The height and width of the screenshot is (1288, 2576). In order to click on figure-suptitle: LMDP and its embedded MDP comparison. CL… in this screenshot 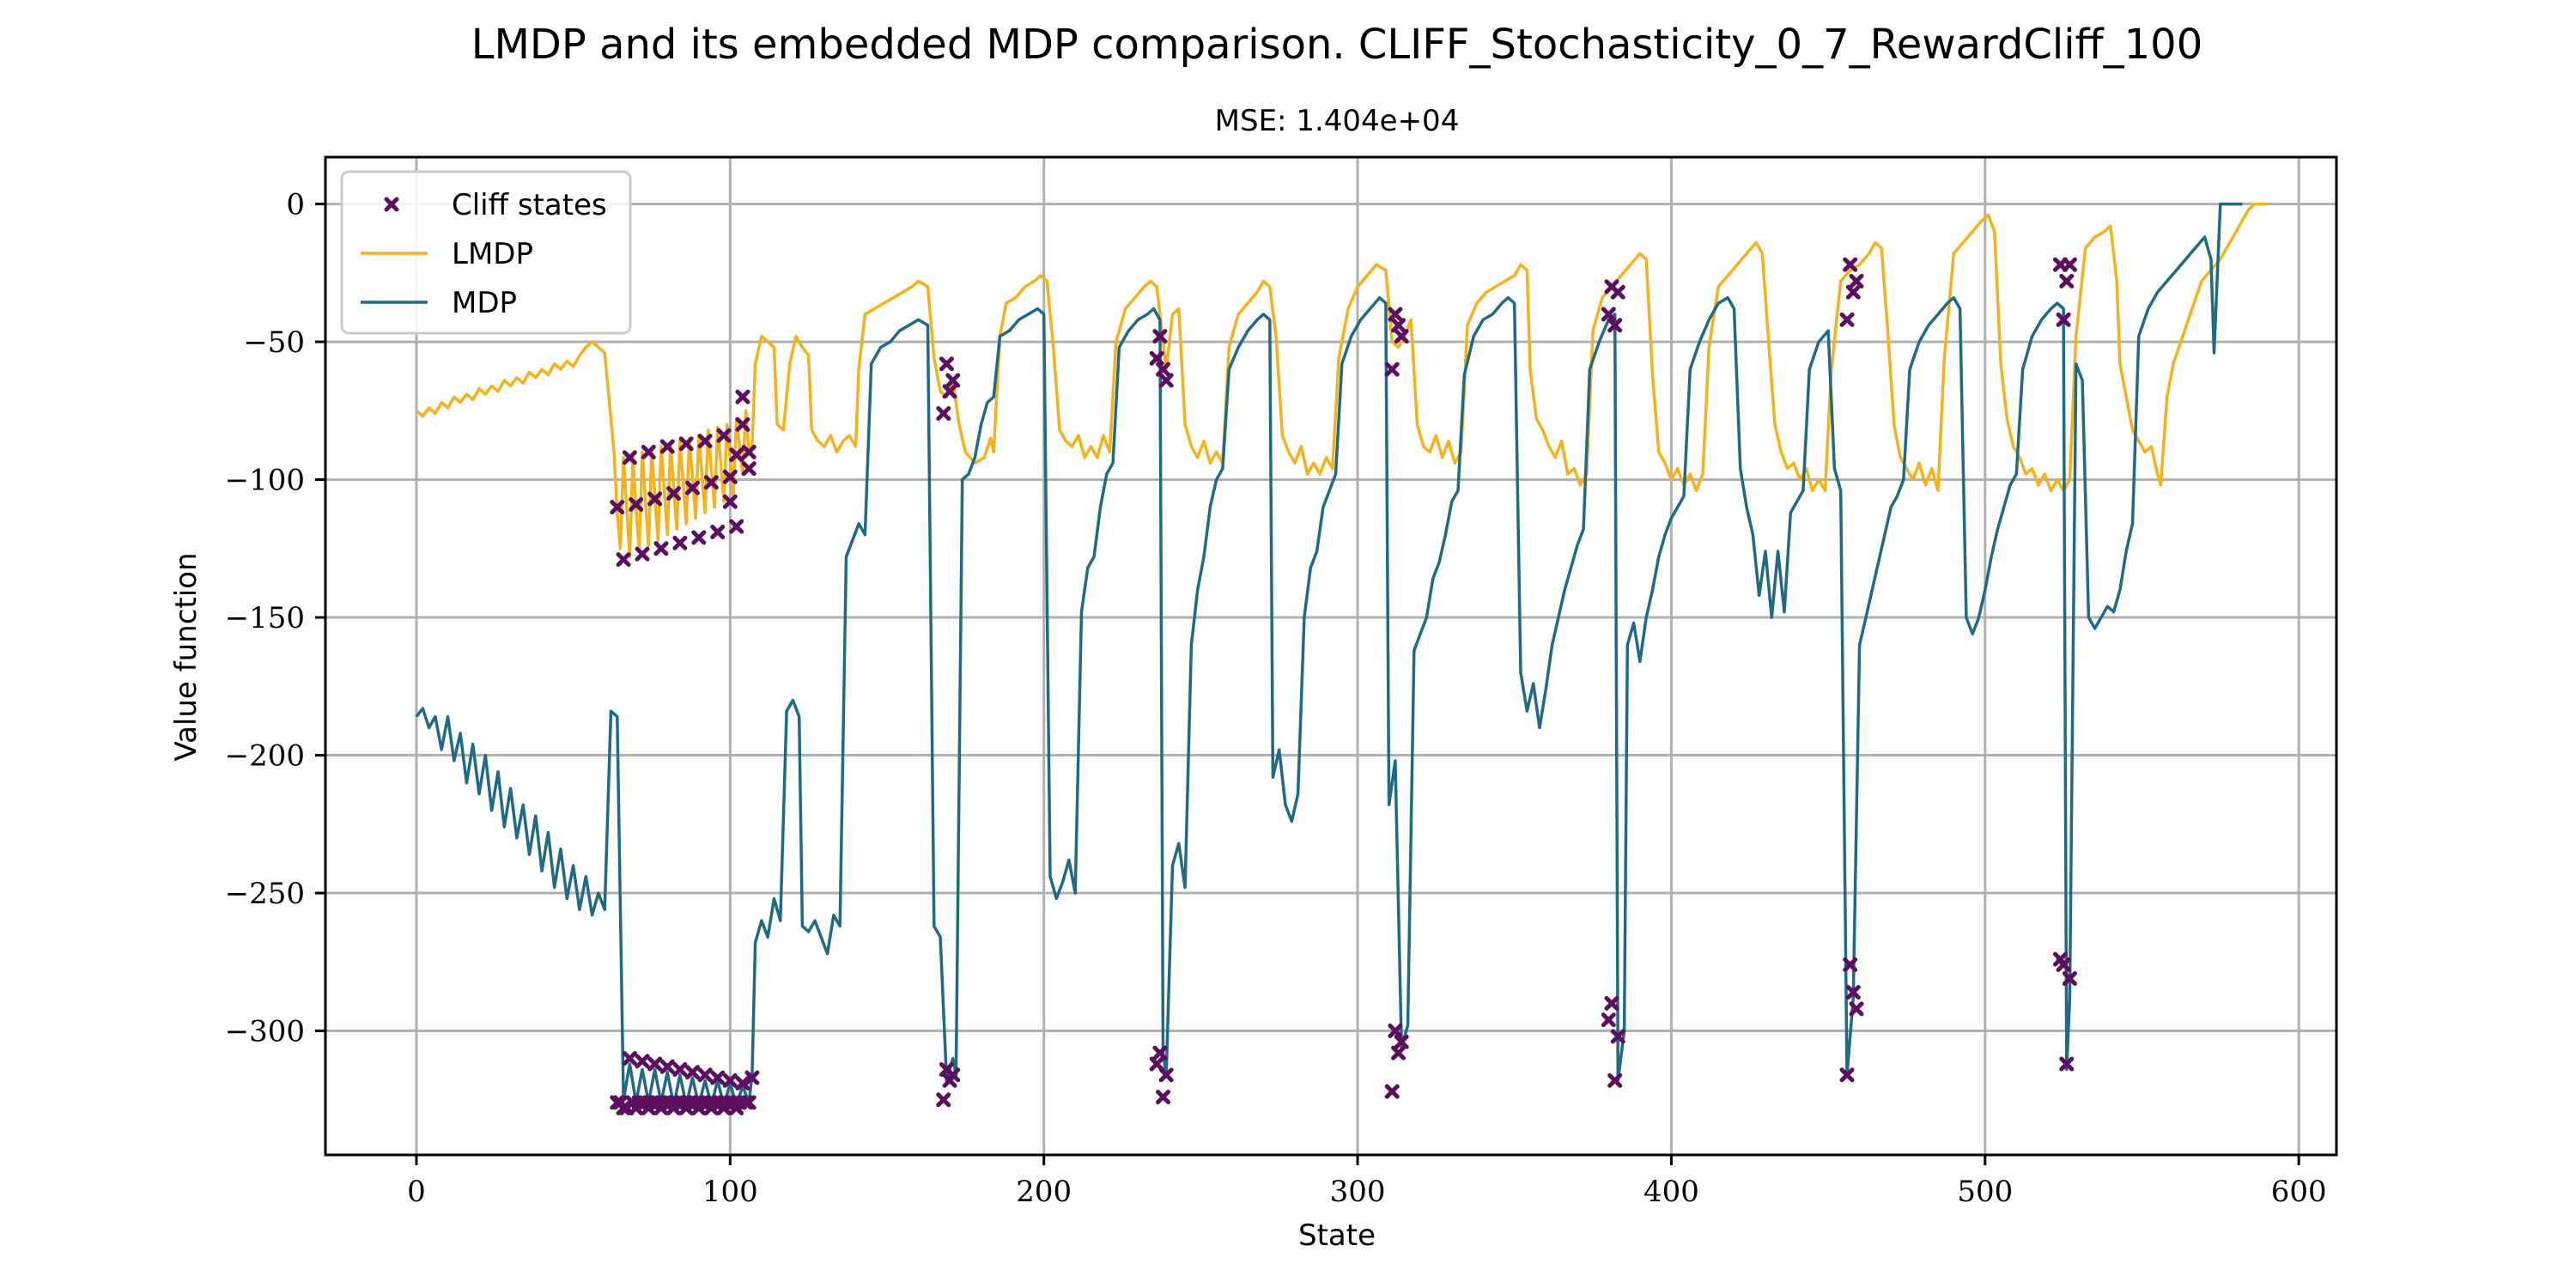, I will do `click(1337, 45)`.